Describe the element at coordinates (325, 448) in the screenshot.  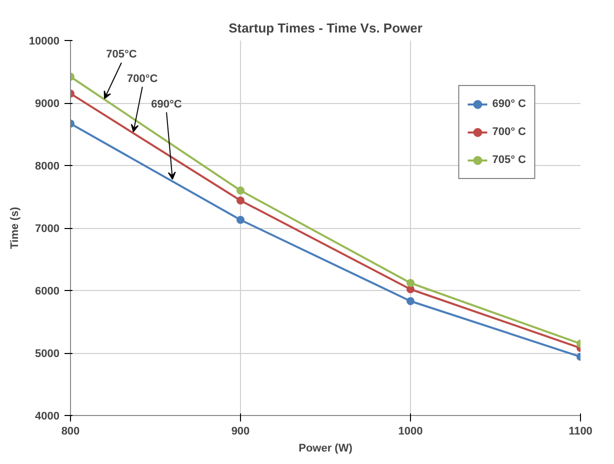
I see `x-axis-title: Power (W)` at that location.